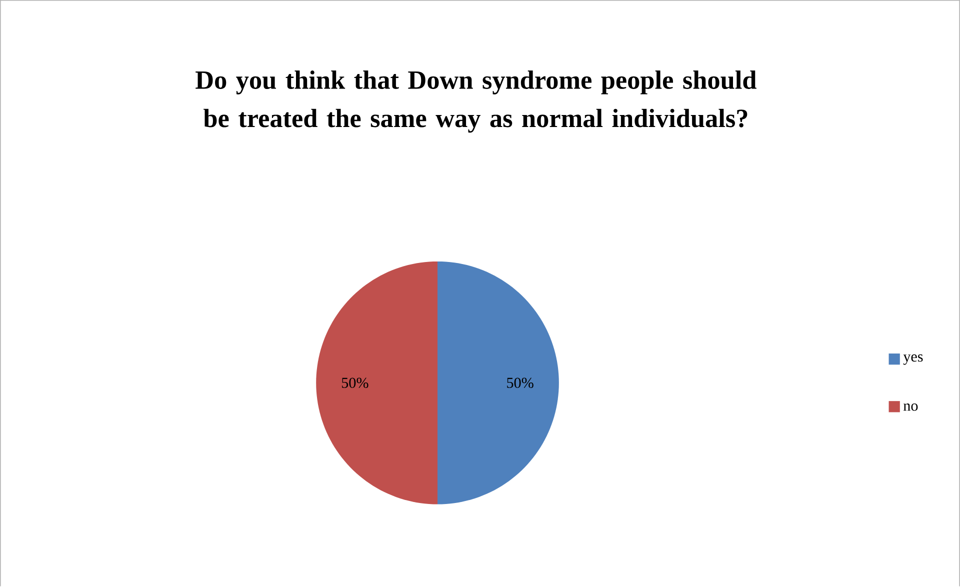 This screenshot has height=587, width=960. Describe the element at coordinates (476, 101) in the screenshot. I see `chart-title: Do you think that Down syndrome people should be treated the same way as normal individuals?` at that location.